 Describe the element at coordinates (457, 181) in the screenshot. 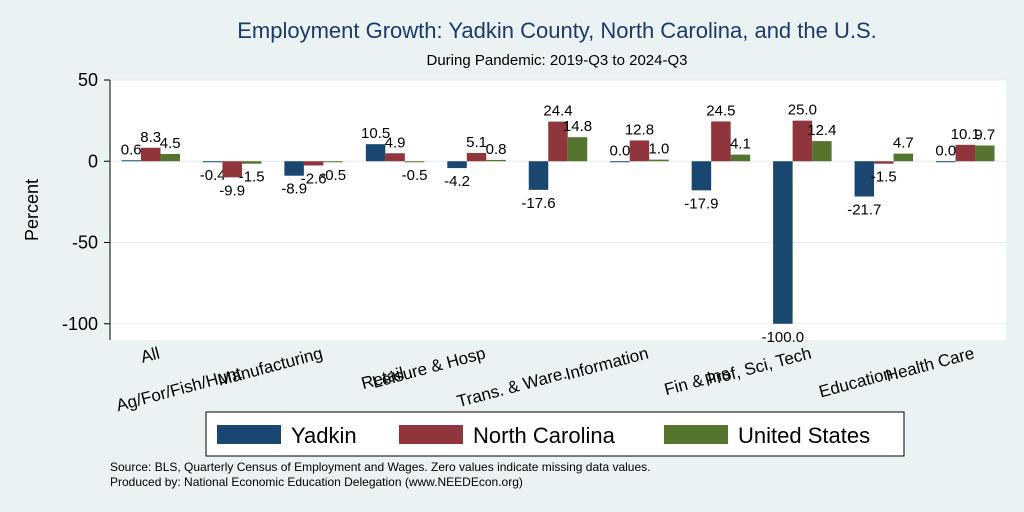

I see `data-label: -4.2` at that location.